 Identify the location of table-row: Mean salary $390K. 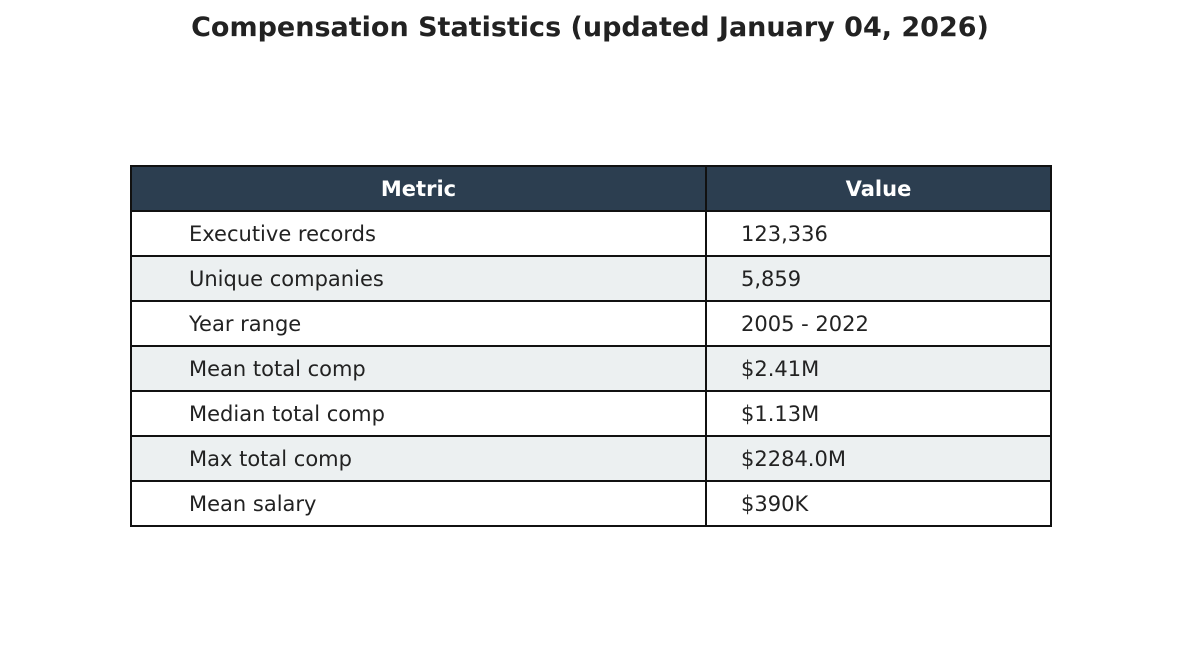
(591, 503).